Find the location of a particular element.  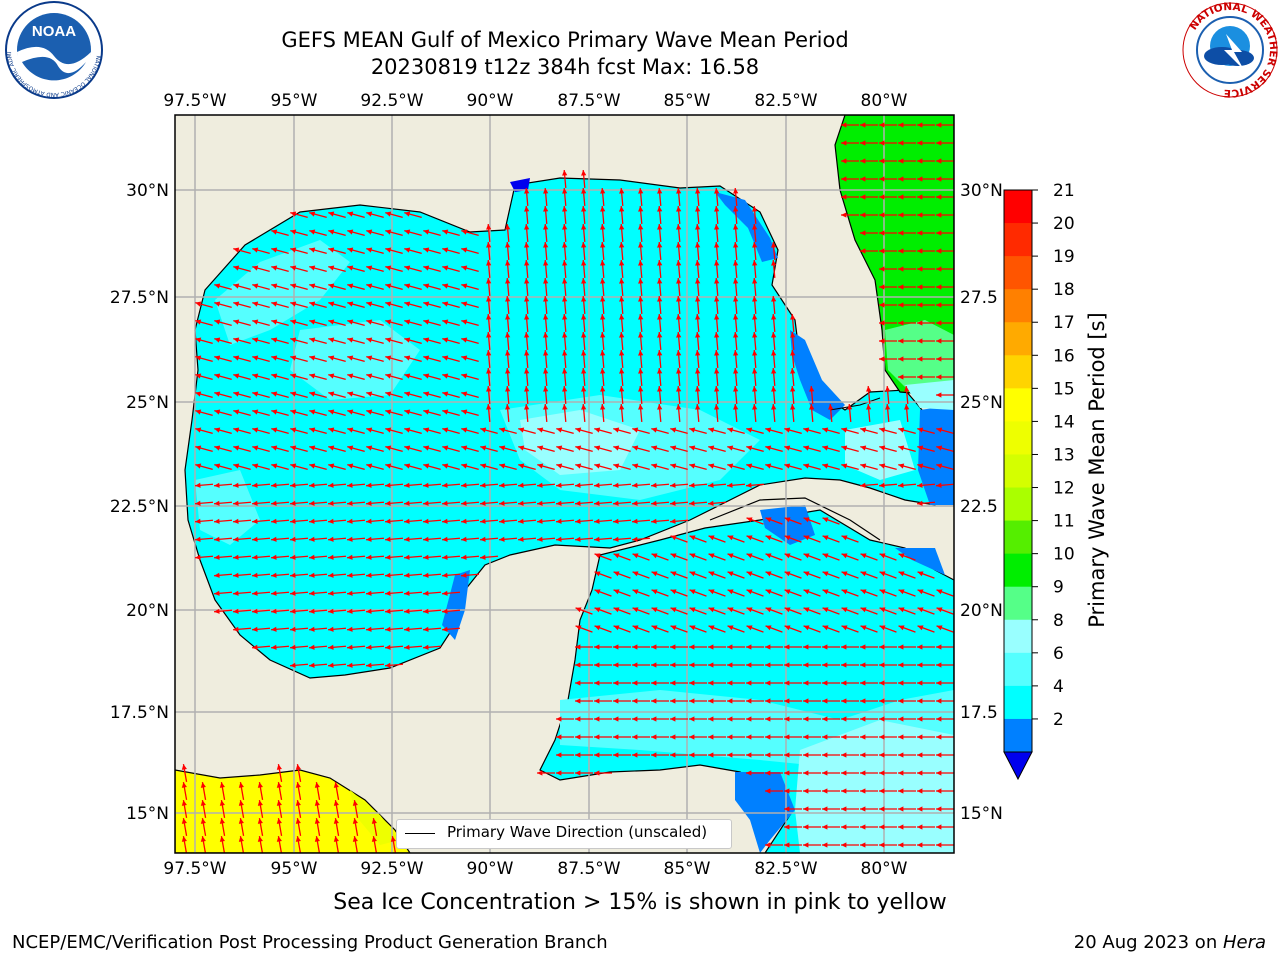

colorbar-segment is located at coordinates (1018, 405).